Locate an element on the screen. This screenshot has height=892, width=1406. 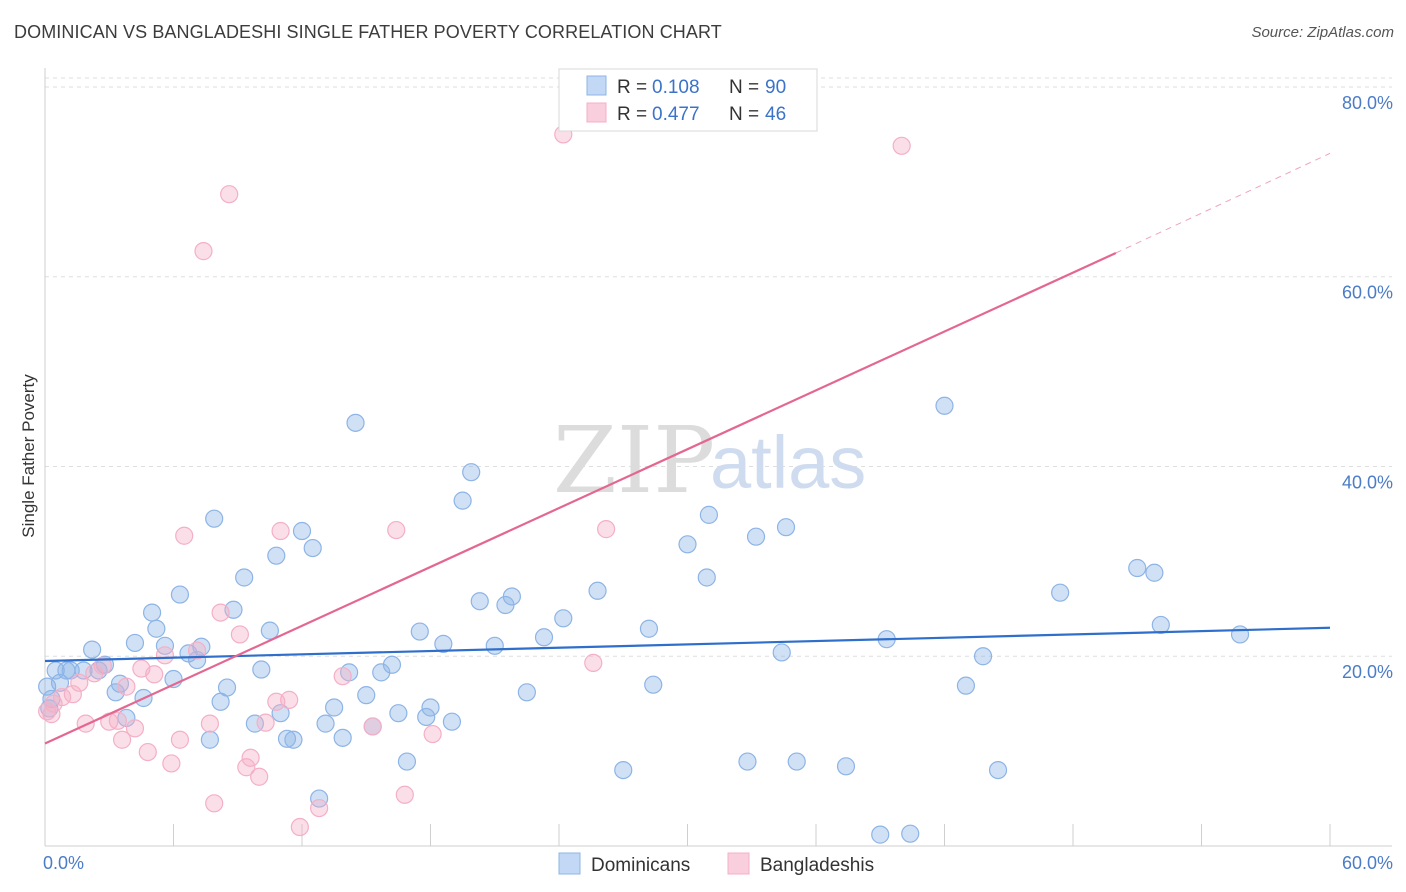
bottom-legend-swatch-dominicans is located at coordinates (569, 863).